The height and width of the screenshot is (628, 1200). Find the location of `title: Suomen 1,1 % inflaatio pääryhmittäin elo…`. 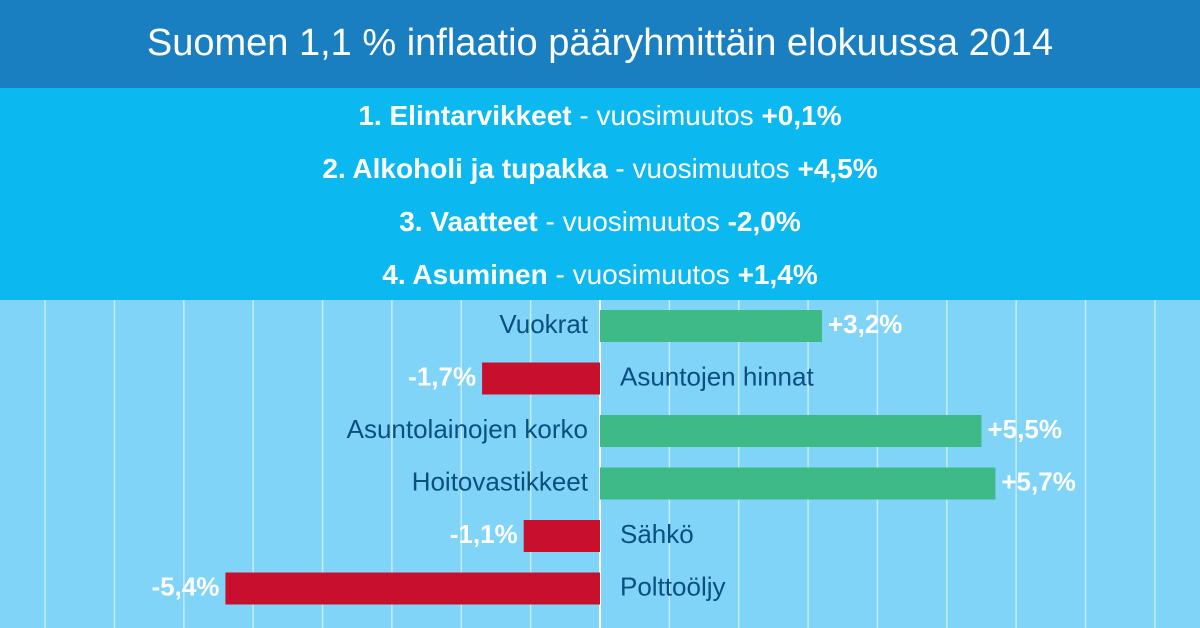

title: Suomen 1,1 % inflaatio pääryhmittäin elo… is located at coordinates (600, 43).